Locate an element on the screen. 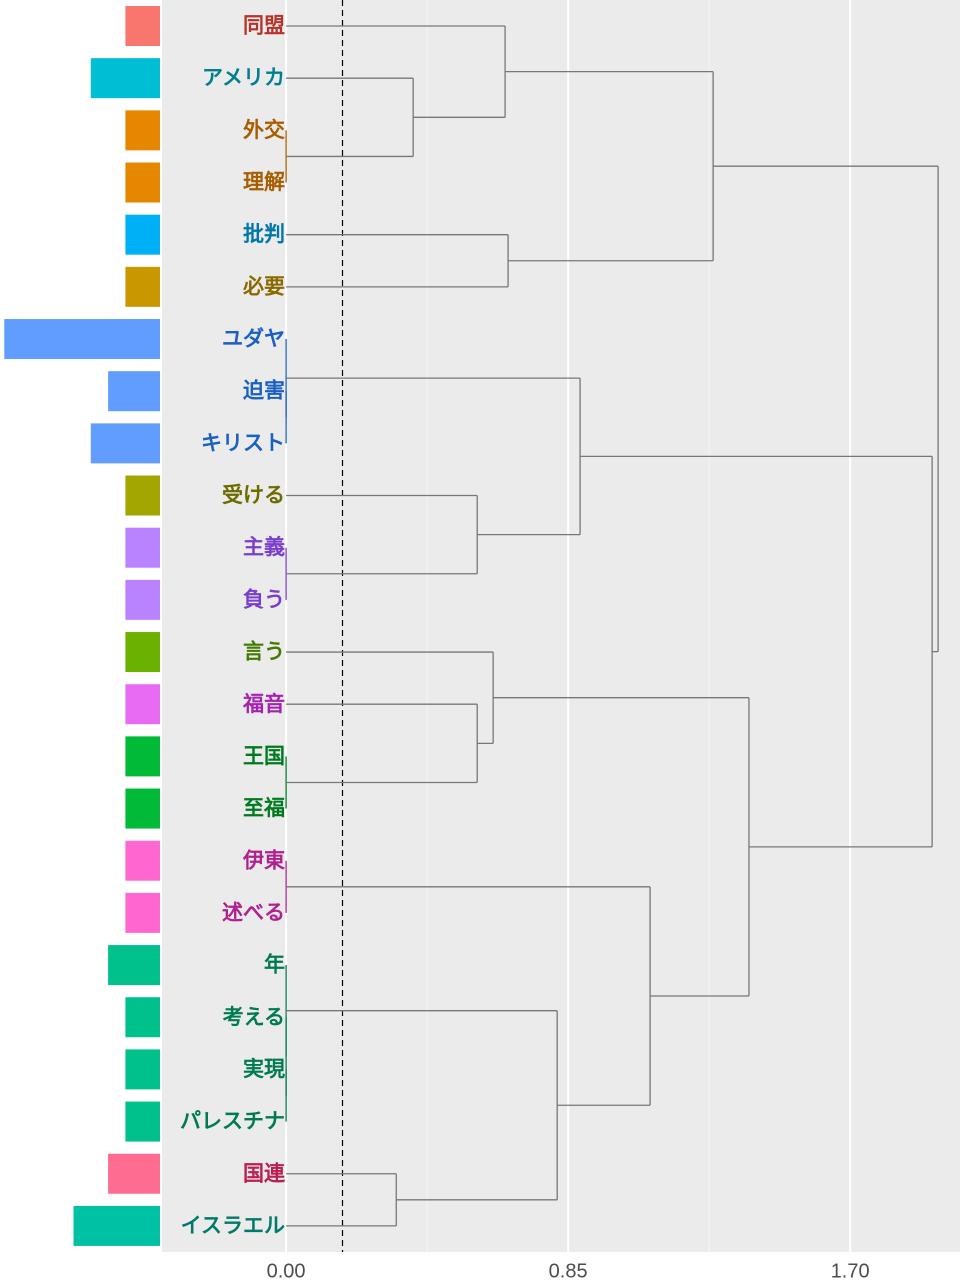  leaf-label: 述べる is located at coordinates (253, 912).